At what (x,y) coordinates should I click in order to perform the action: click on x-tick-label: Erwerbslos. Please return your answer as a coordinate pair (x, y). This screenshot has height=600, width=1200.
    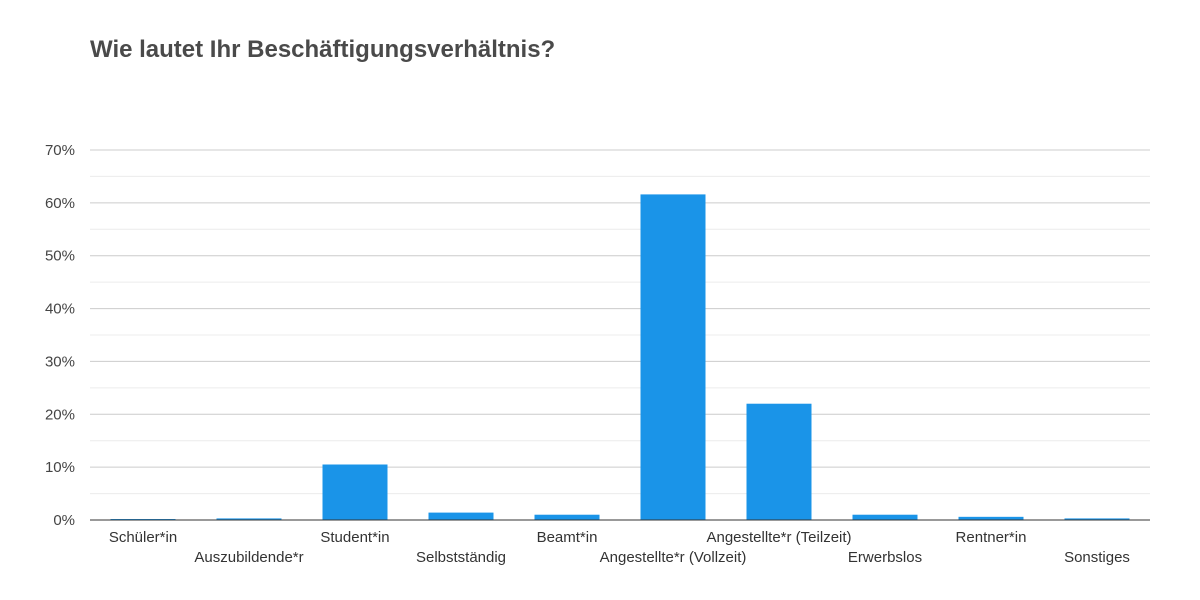
    Looking at the image, I should click on (885, 557).